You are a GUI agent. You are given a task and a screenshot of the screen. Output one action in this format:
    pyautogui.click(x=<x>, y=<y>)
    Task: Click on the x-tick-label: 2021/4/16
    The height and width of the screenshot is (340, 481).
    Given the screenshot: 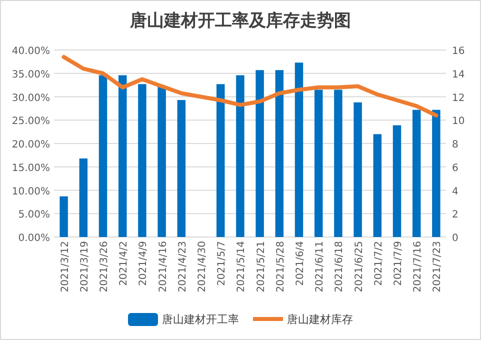 What is the action you would take?
    pyautogui.click(x=163, y=266)
    